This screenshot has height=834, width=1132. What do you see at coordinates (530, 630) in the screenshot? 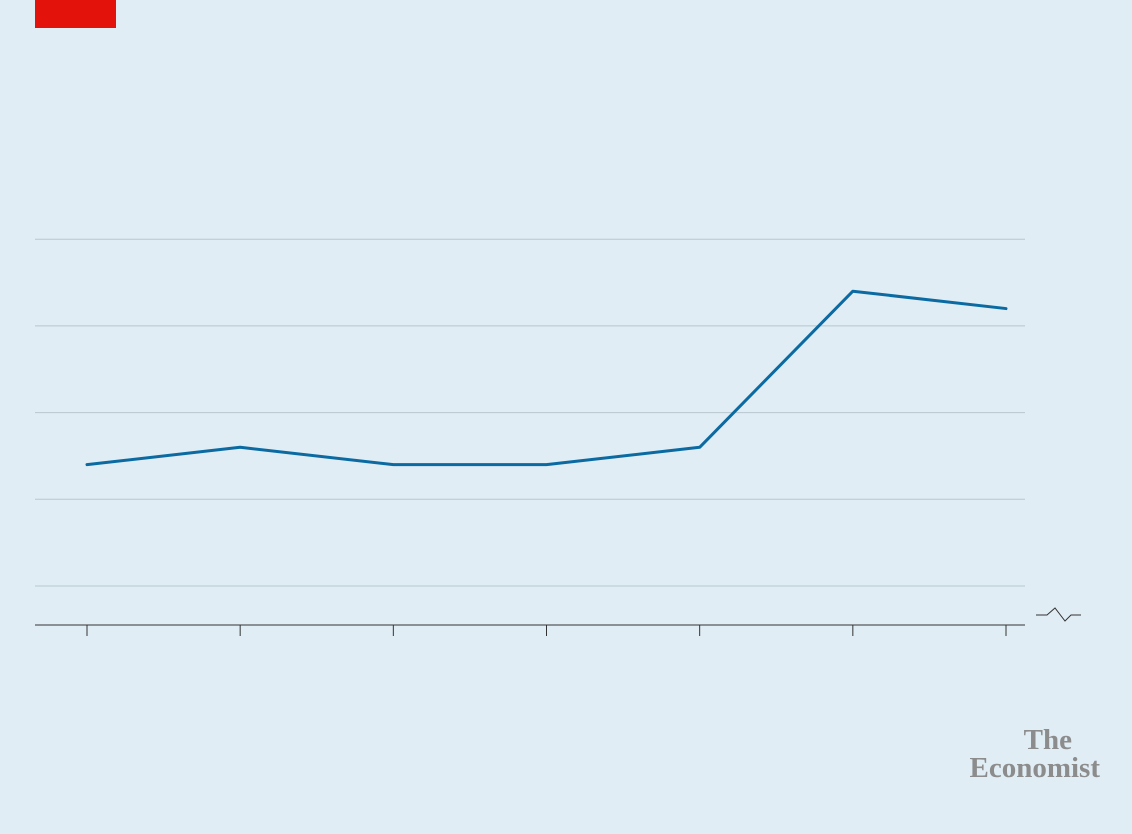
I see `x-axis` at bounding box center [530, 630].